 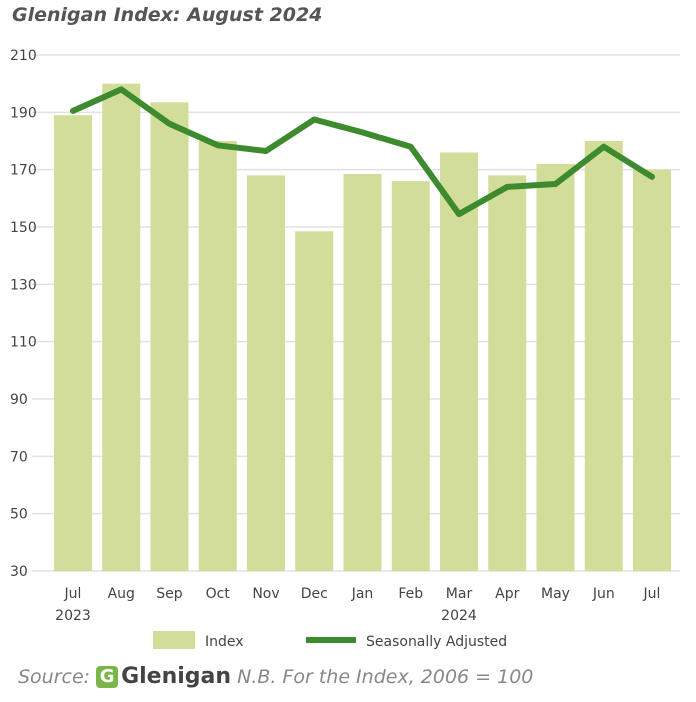 I want to click on x-tick-label: Oct, so click(x=218, y=594).